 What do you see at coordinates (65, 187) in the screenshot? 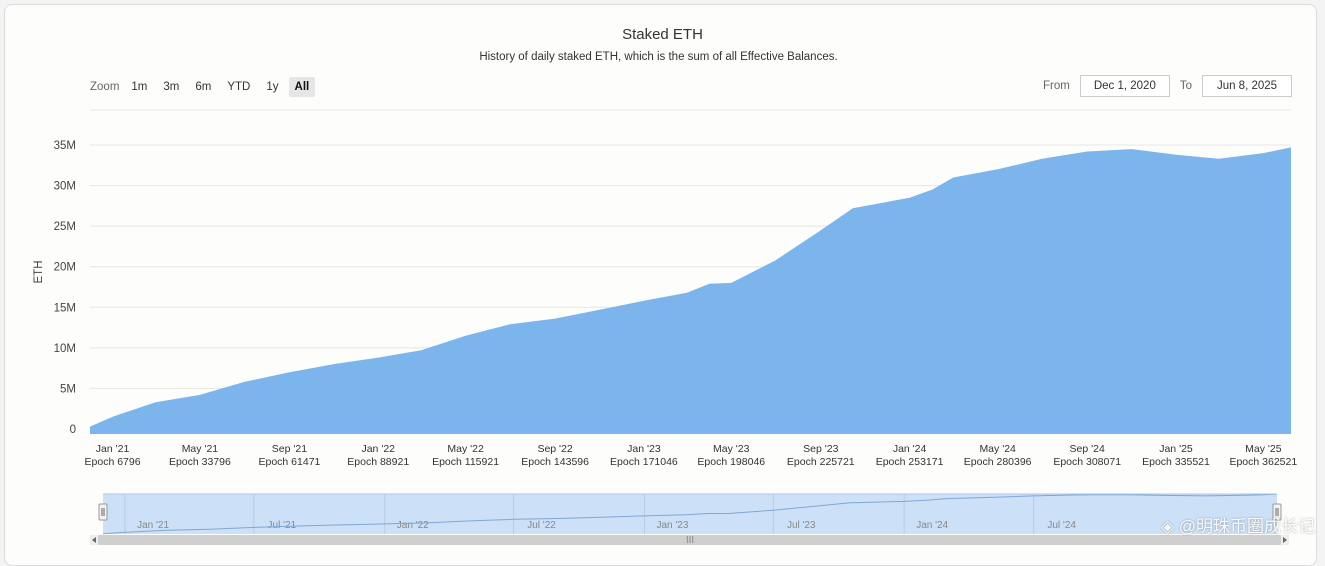
I see `y-tick-label: 30M` at bounding box center [65, 187].